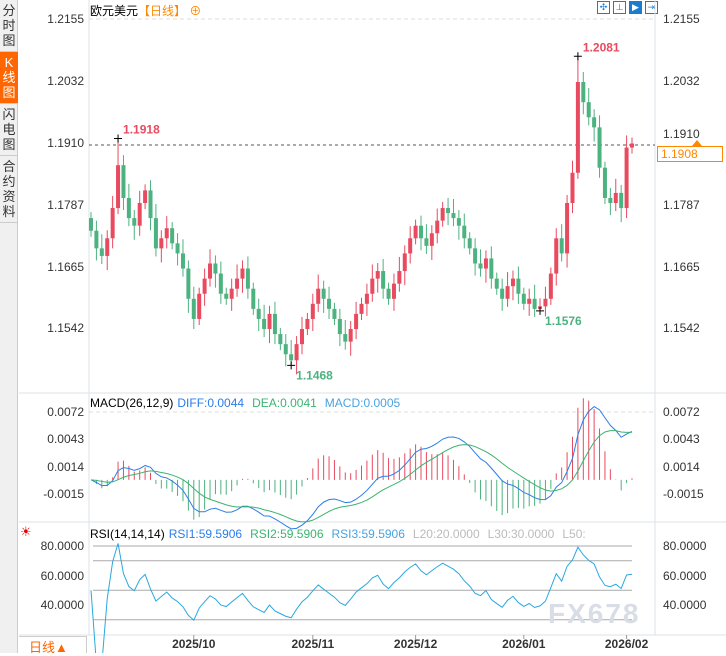 Image resolution: width=726 pixels, height=656 pixels. Describe the element at coordinates (681, 205) in the screenshot. I see `price-tick-right: 1.1787` at that location.